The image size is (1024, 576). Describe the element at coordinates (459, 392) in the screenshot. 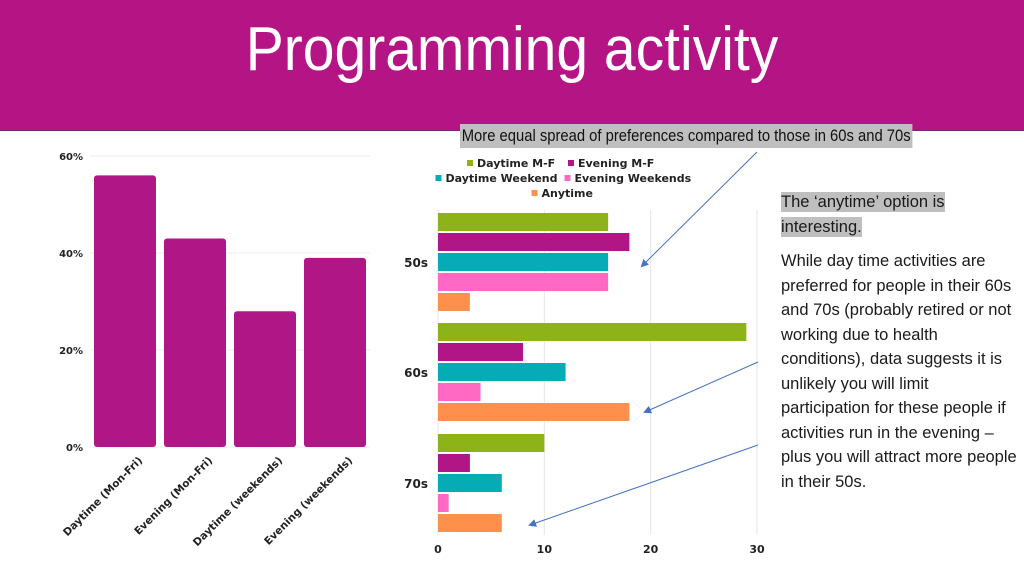

I see `bar-60s-evening-weekends` at that location.